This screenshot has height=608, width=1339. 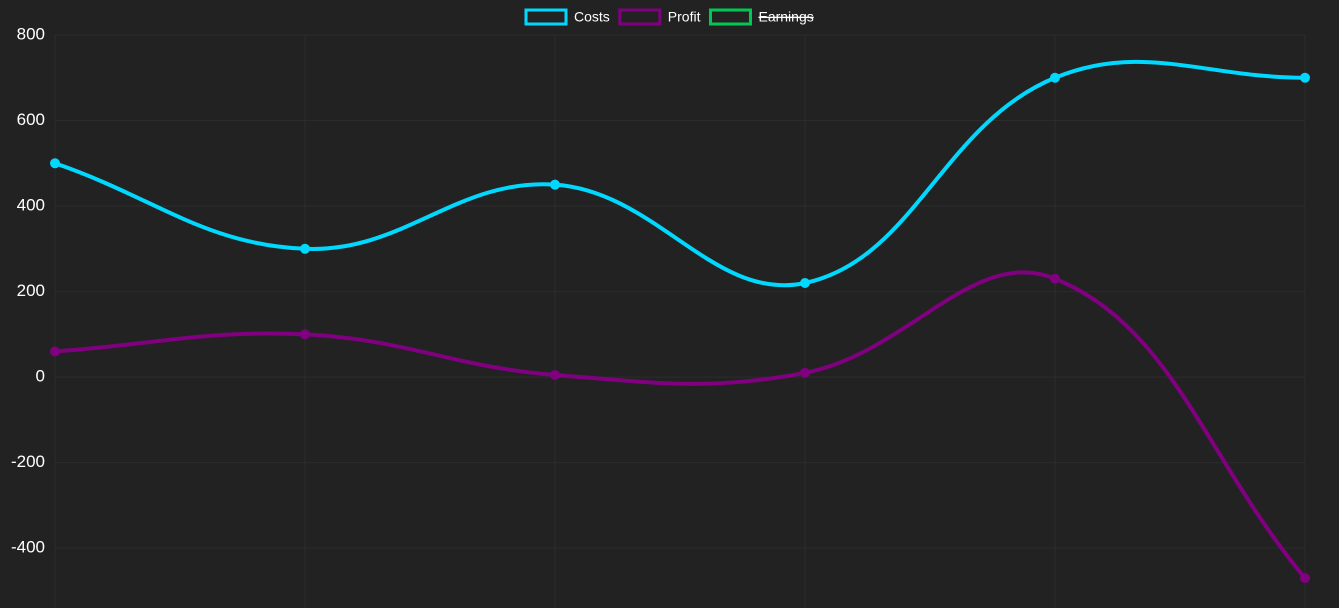 I want to click on y-tick-label: 400, so click(x=31, y=205).